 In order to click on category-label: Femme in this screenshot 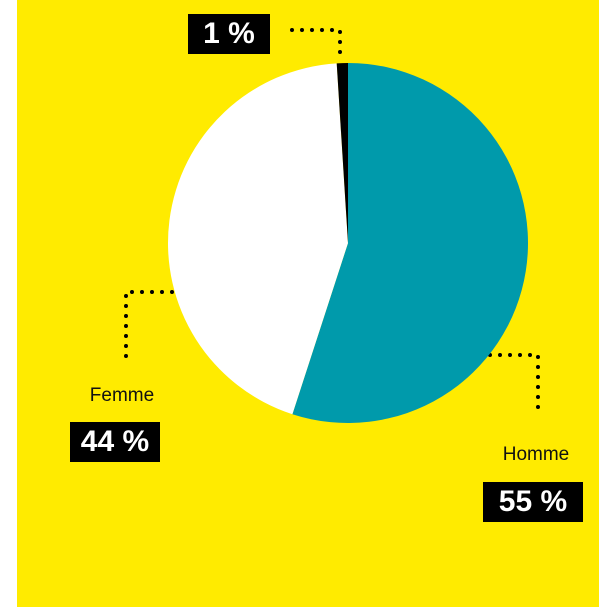, I will do `click(122, 395)`.